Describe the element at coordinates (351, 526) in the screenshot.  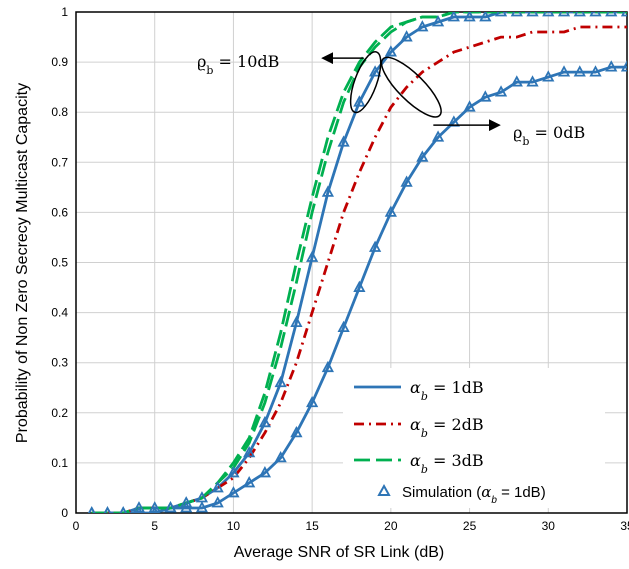
I see `x-tick-labels: 0 5 10 15 20 25 30 35` at that location.